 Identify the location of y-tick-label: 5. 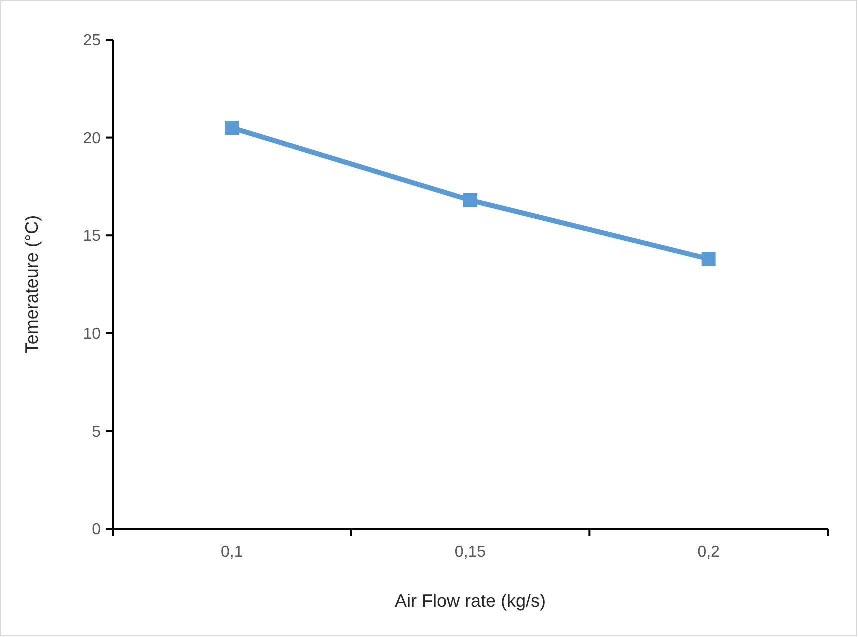
(97, 432).